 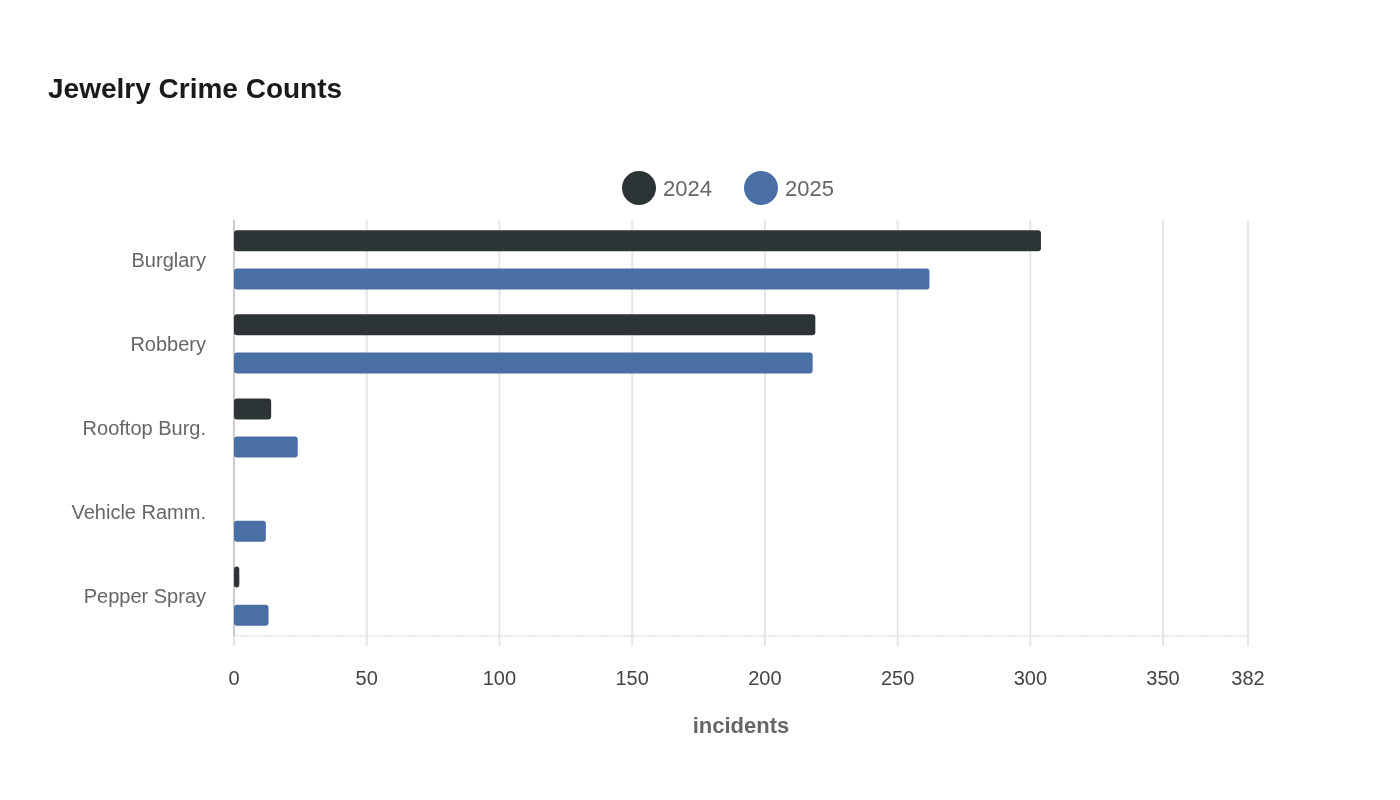 What do you see at coordinates (366, 678) in the screenshot?
I see `x-tick-label: 50` at bounding box center [366, 678].